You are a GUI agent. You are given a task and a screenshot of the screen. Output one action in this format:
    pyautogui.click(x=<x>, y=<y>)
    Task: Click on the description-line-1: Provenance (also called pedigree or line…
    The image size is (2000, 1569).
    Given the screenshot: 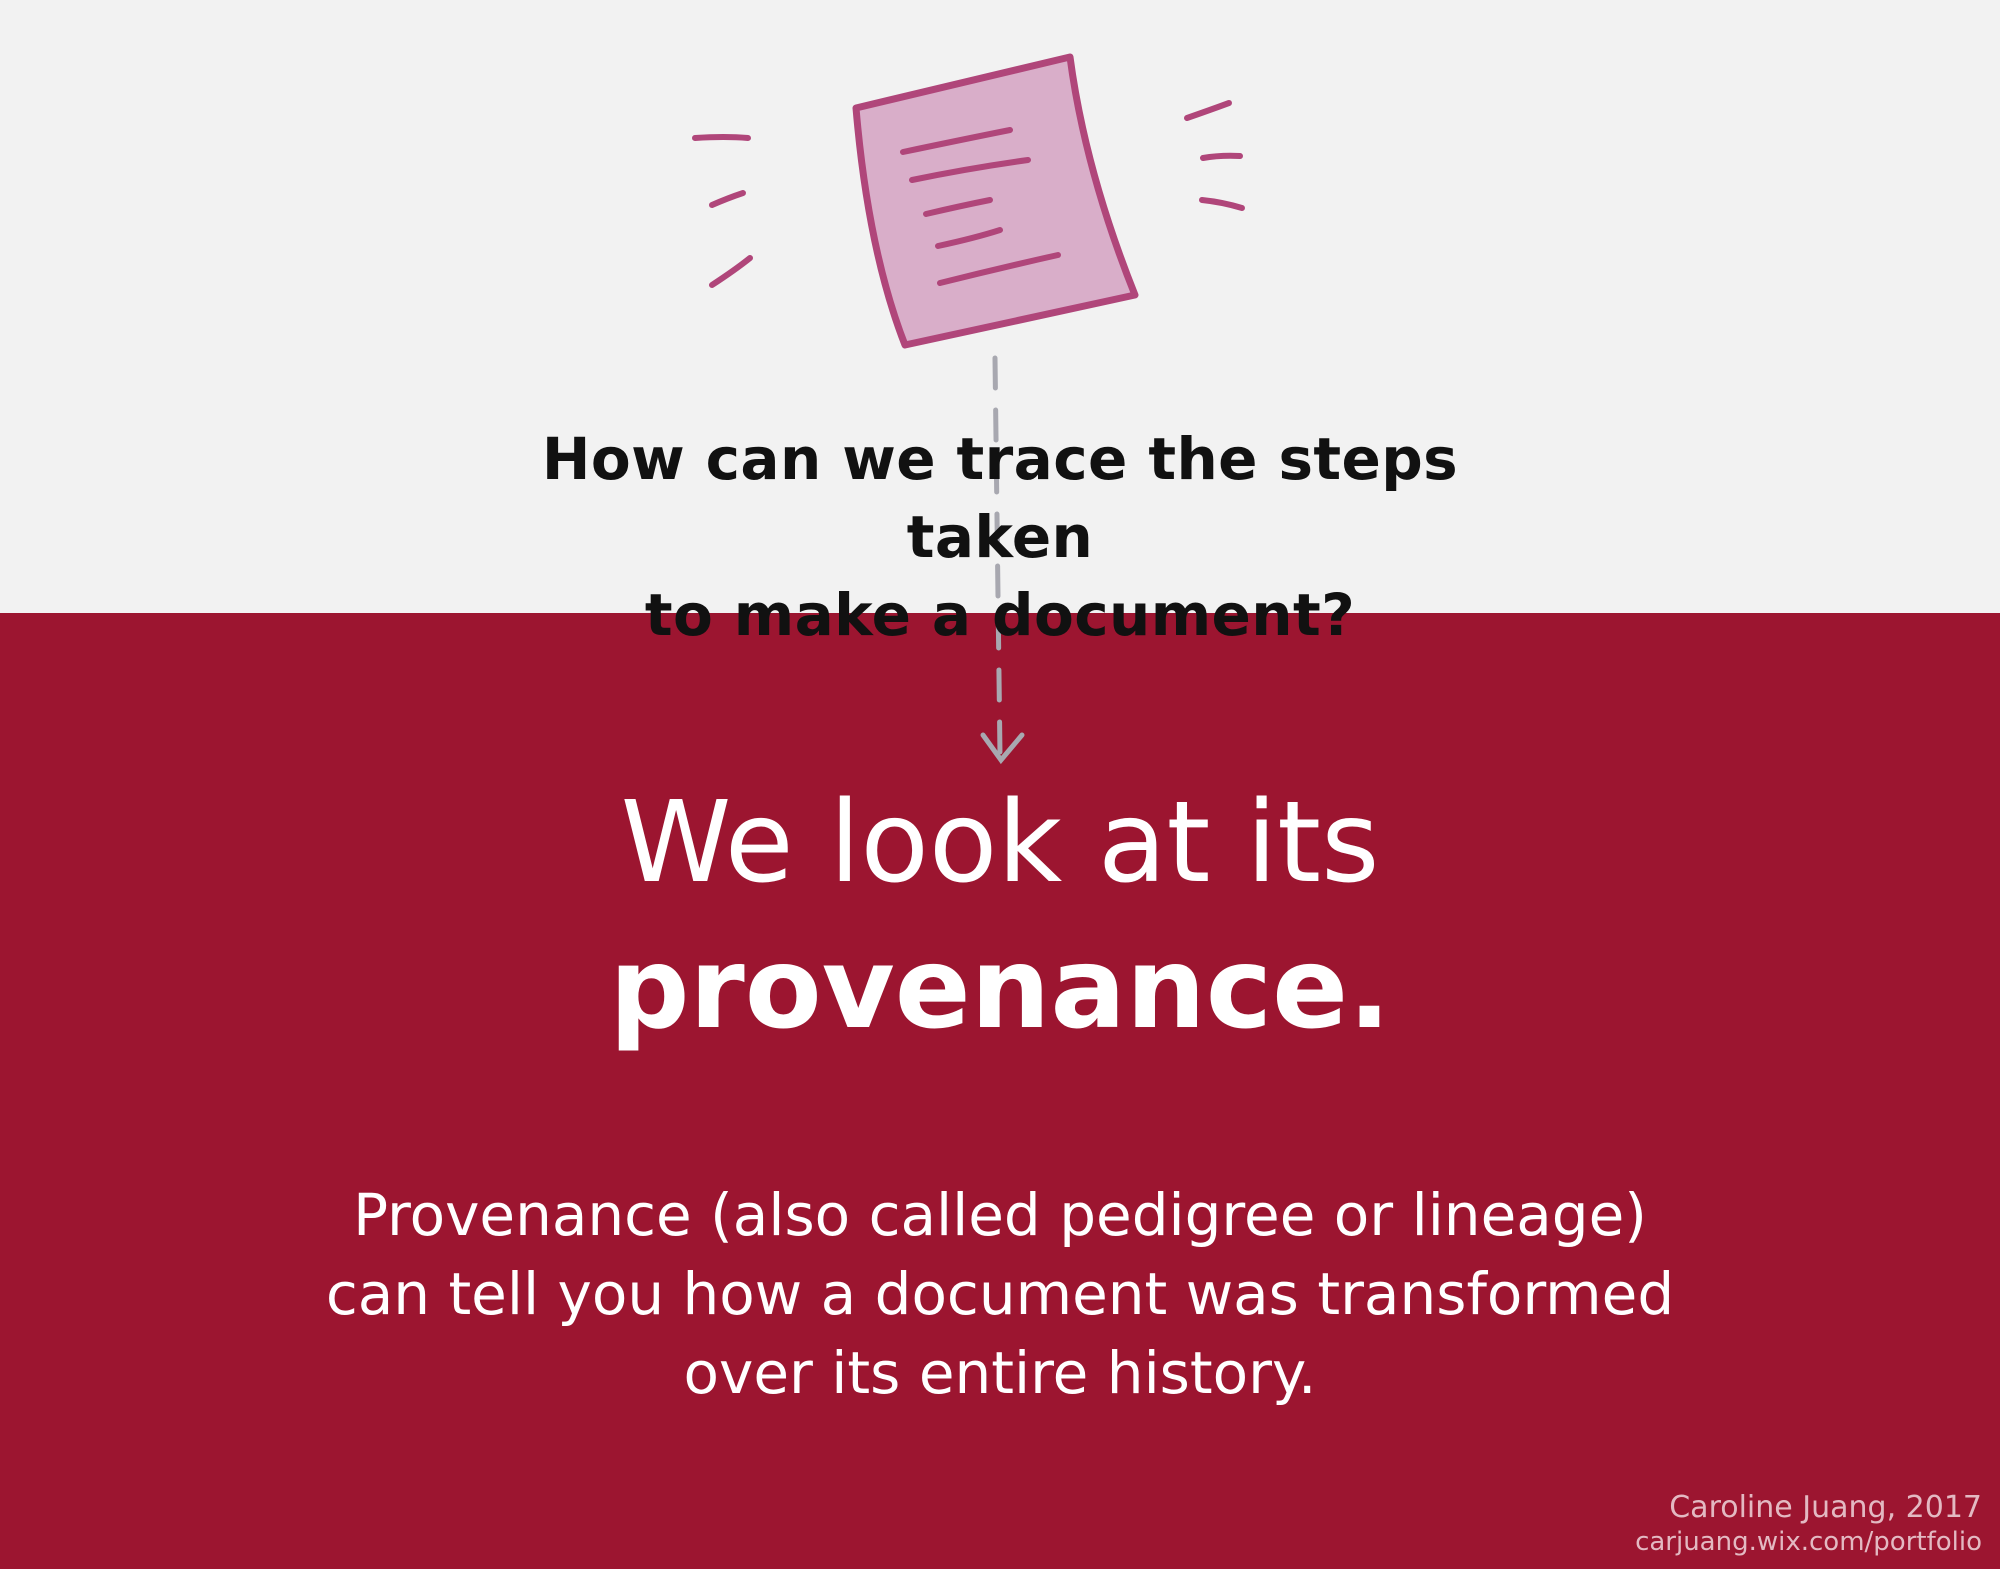 What is the action you would take?
    pyautogui.click(x=1000, y=1215)
    